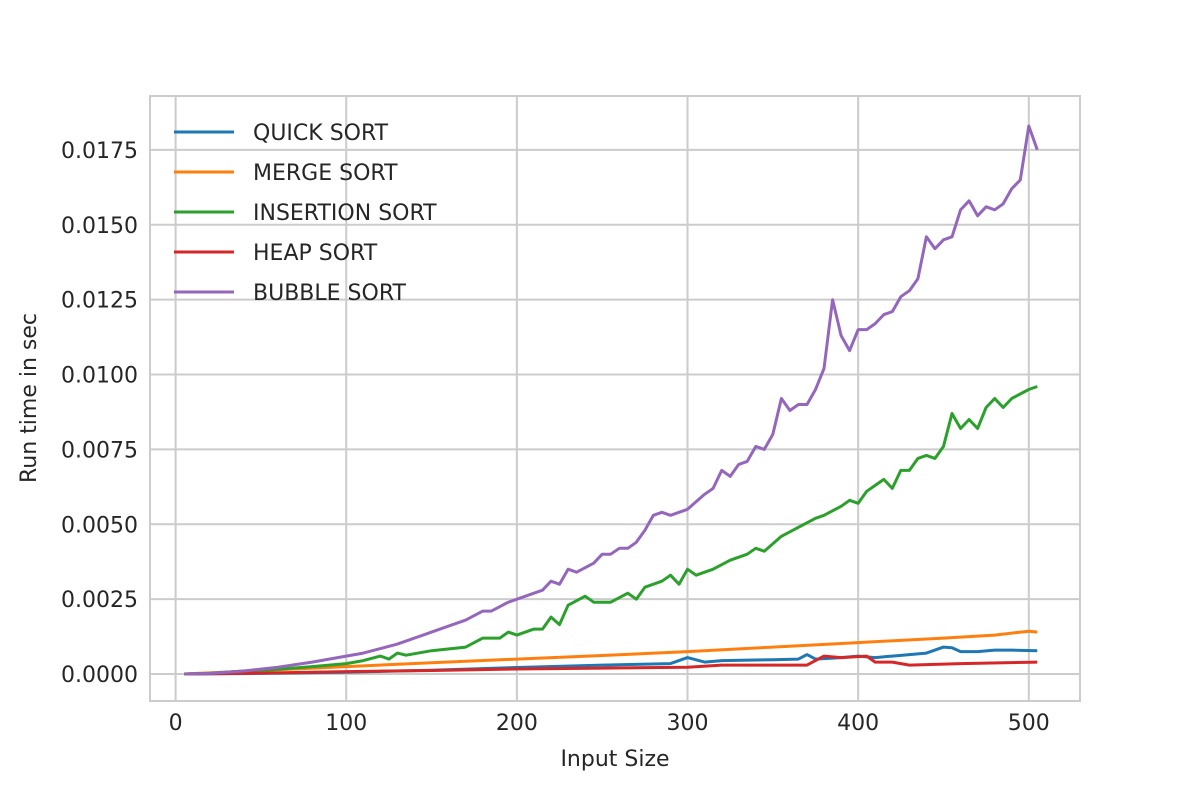 The width and height of the screenshot is (1200, 800). I want to click on x-axis-label: Input Size, so click(614, 759).